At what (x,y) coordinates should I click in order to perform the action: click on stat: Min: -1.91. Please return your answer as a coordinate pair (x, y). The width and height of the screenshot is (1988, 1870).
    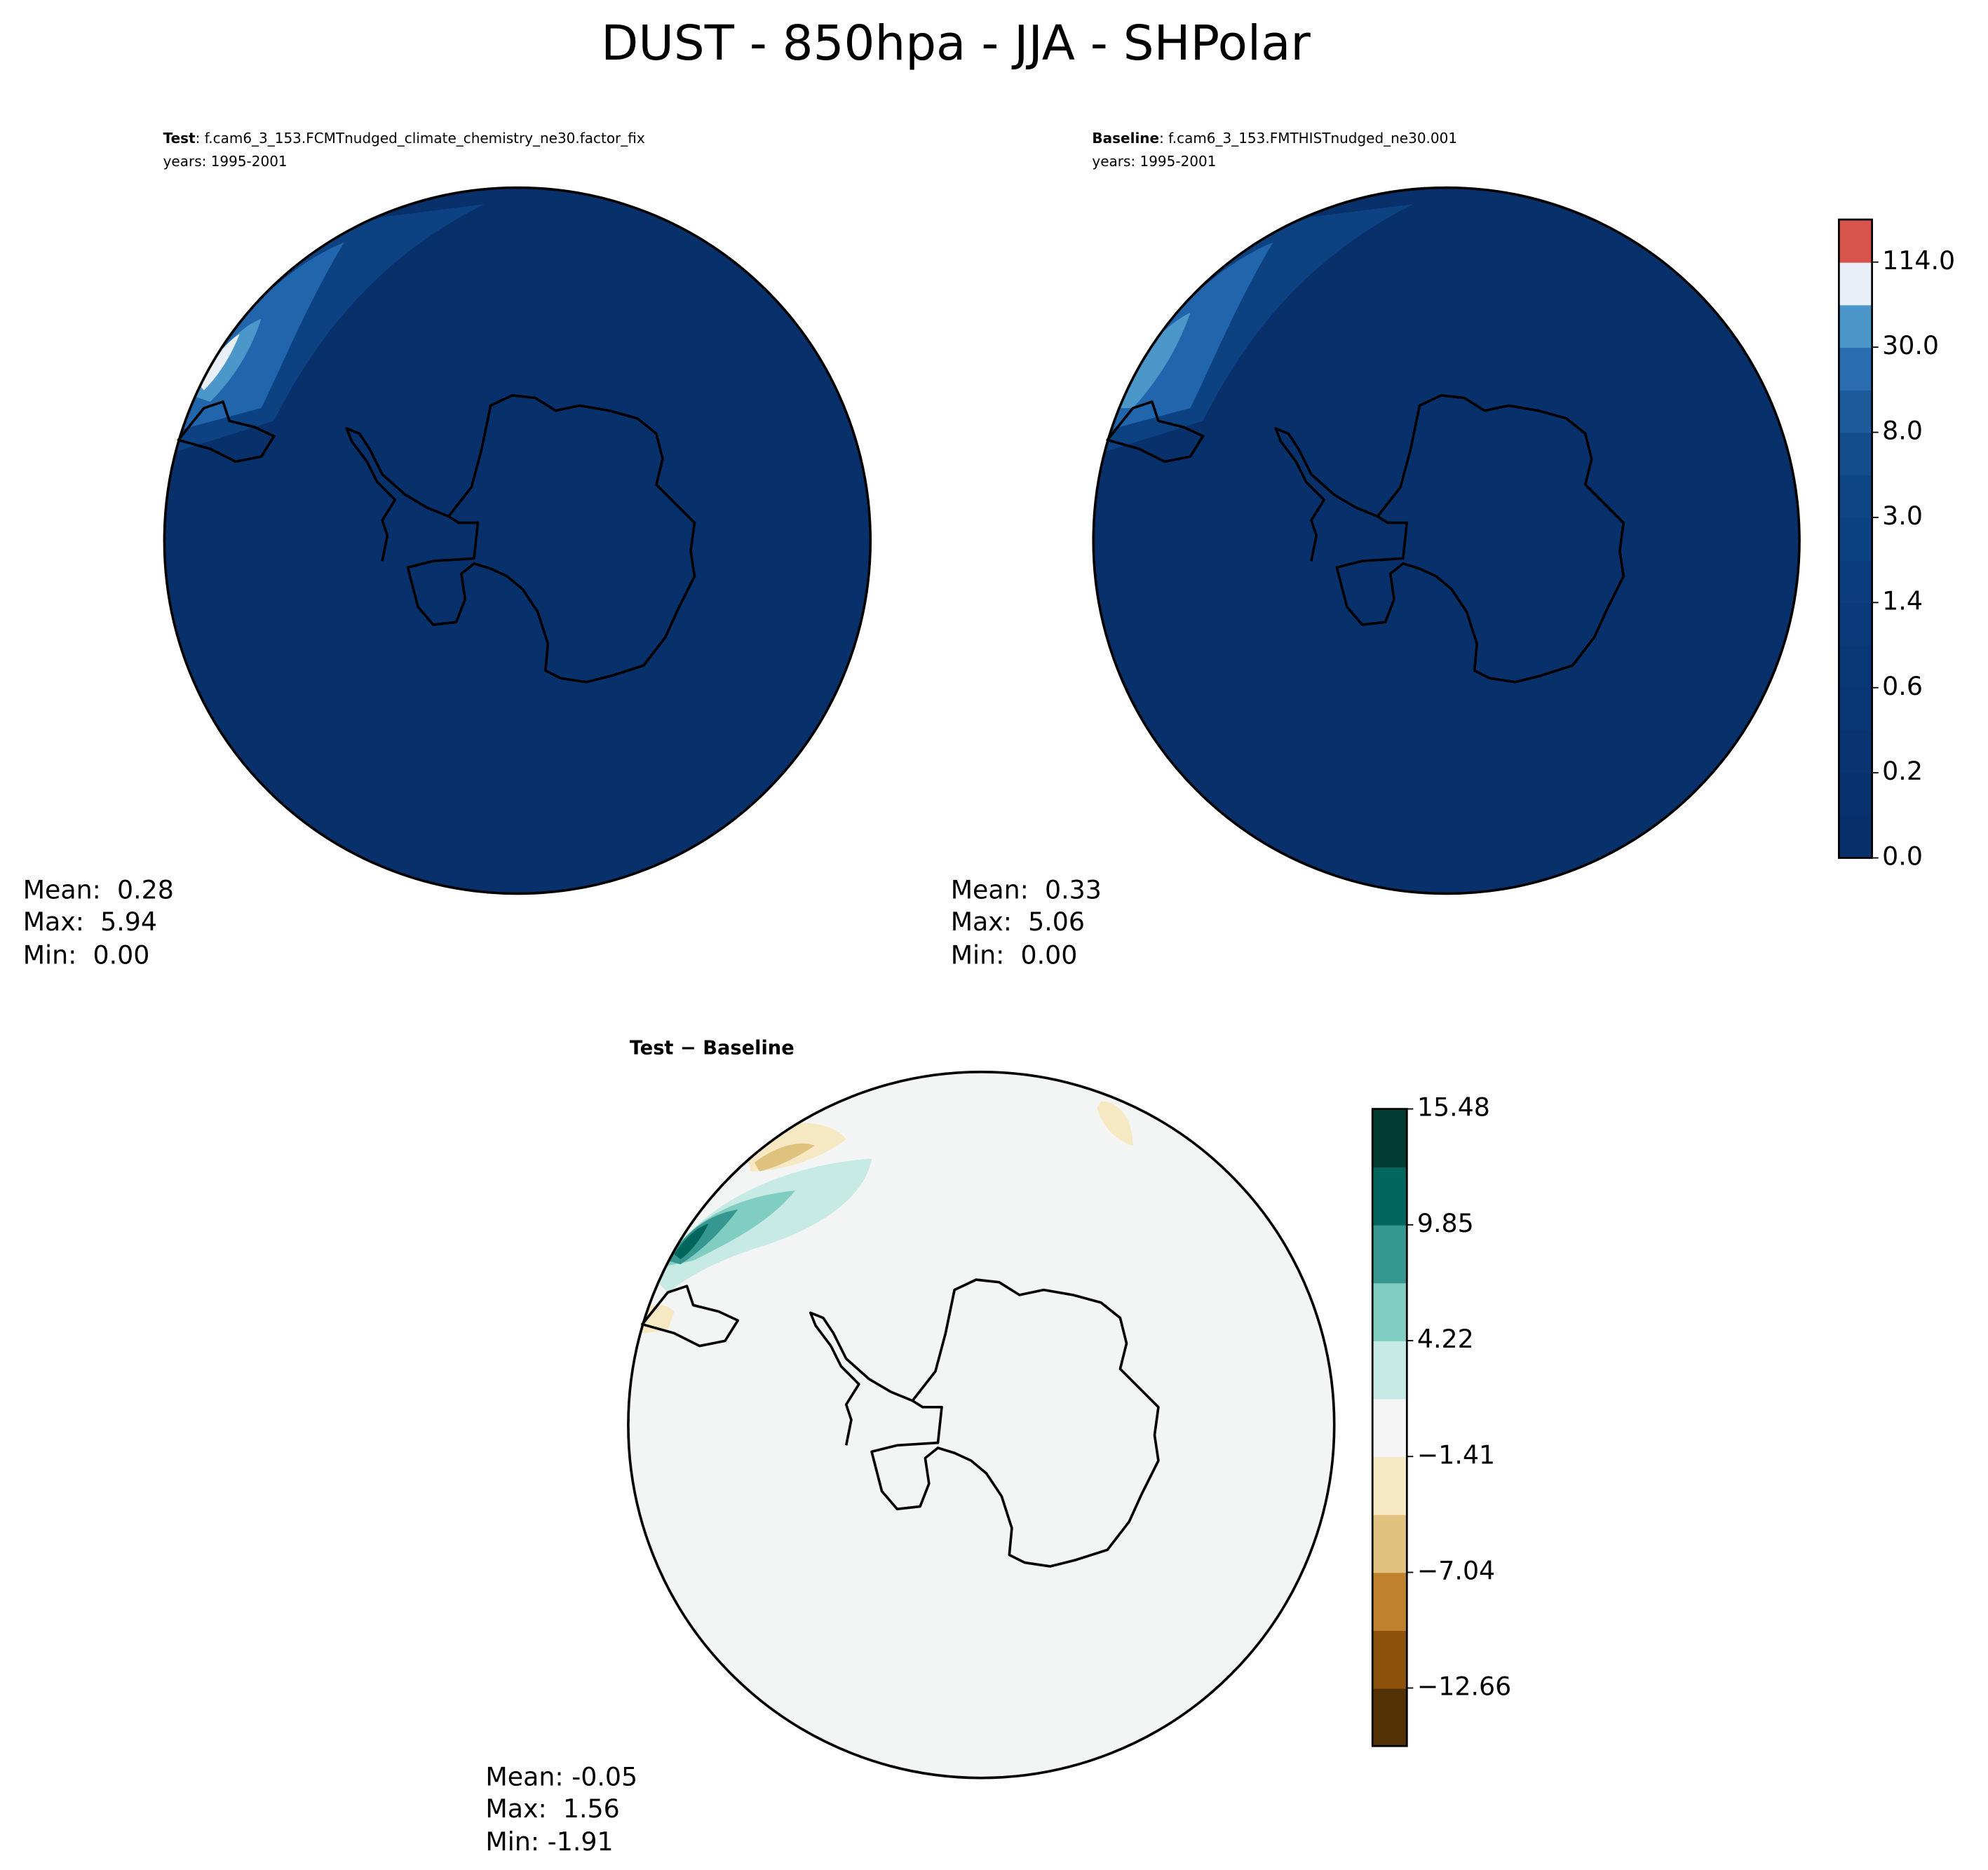
    Looking at the image, I should click on (549, 1842).